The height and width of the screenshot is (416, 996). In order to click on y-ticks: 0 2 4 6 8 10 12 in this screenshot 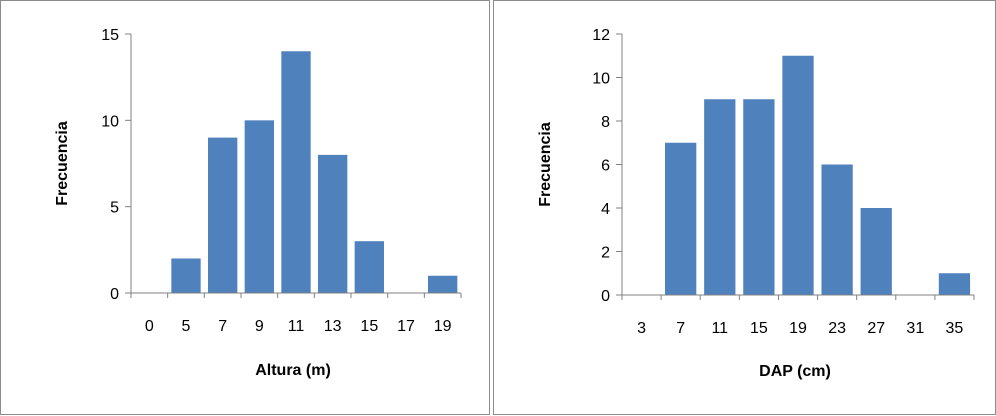, I will do `click(607, 166)`.